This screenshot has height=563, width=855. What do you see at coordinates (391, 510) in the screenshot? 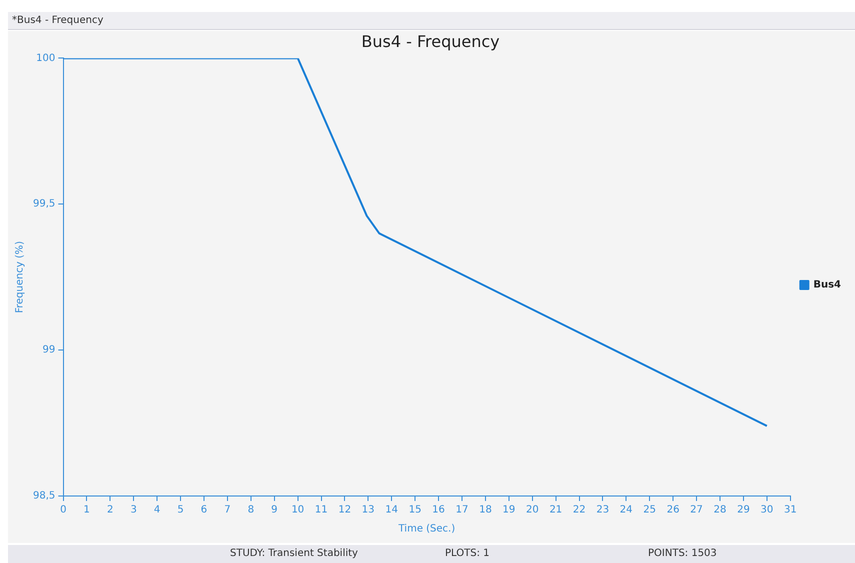
I see `x-tick-label: 14` at bounding box center [391, 510].